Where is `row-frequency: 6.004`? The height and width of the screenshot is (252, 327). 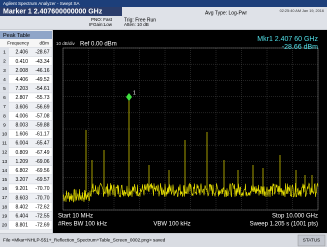 row-frequency: 6.004 is located at coordinates (21, 144).